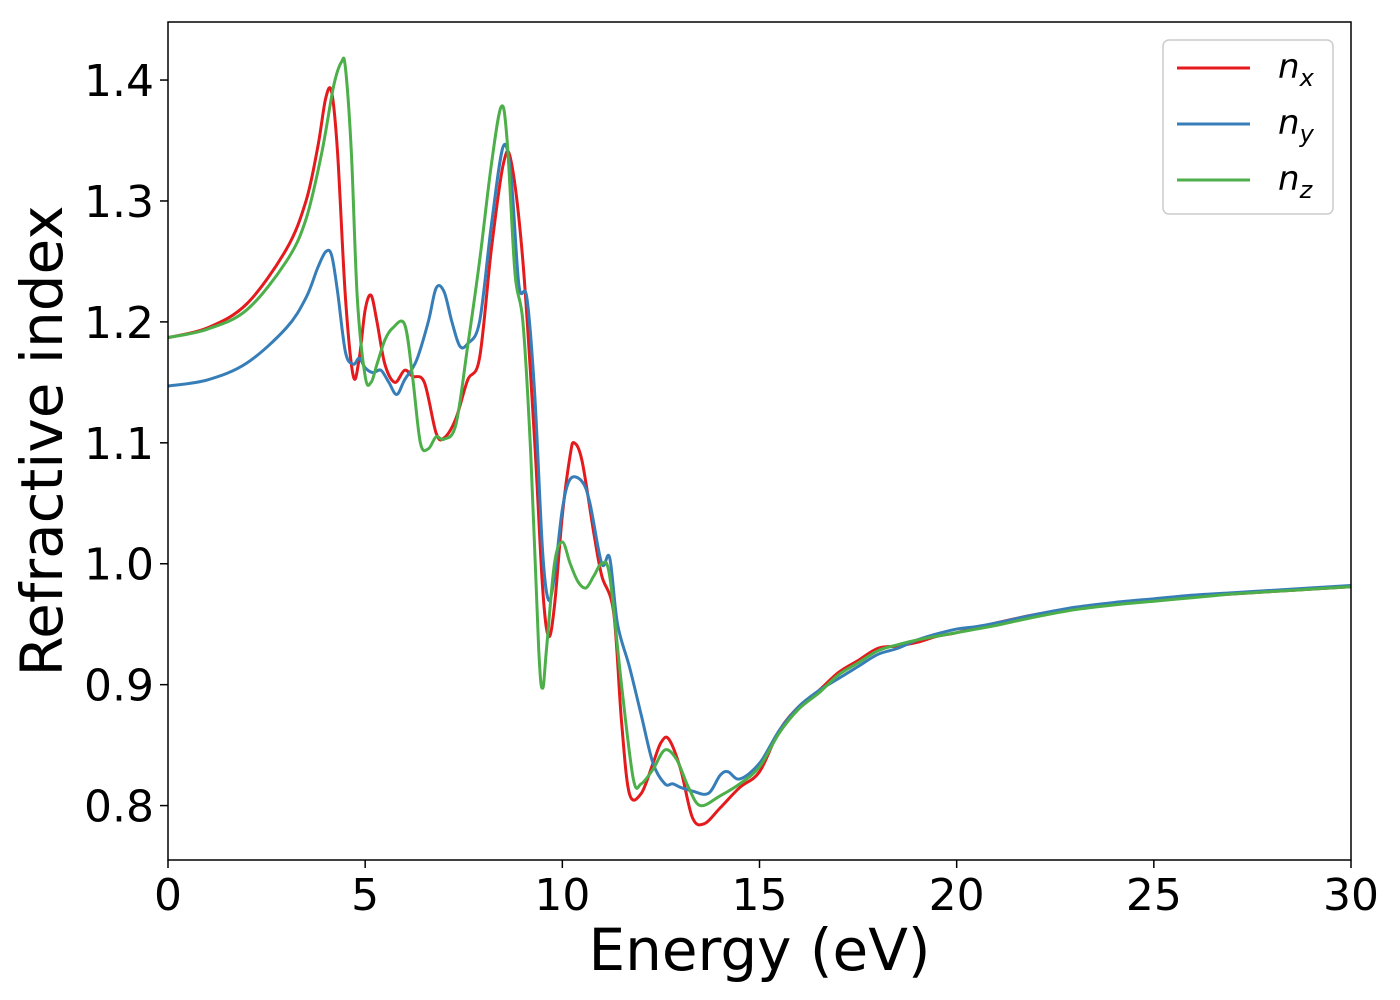 The height and width of the screenshot is (1000, 1400). What do you see at coordinates (1306, 190) in the screenshot?
I see `legend-label-subscript: z` at bounding box center [1306, 190].